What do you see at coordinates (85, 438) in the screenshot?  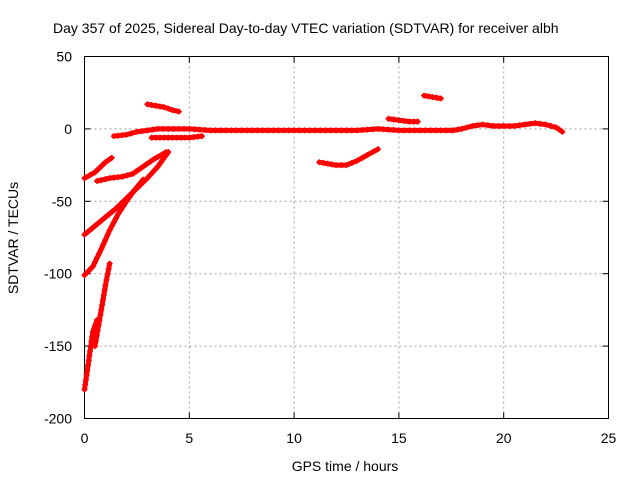 I see `x-tick-label: 0` at bounding box center [85, 438].